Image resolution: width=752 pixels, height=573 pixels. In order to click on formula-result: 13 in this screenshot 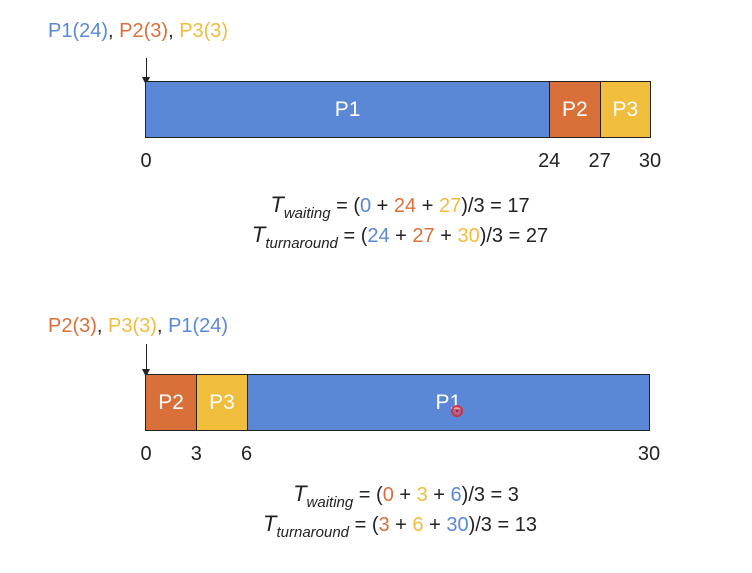, I will do `click(525, 525)`.